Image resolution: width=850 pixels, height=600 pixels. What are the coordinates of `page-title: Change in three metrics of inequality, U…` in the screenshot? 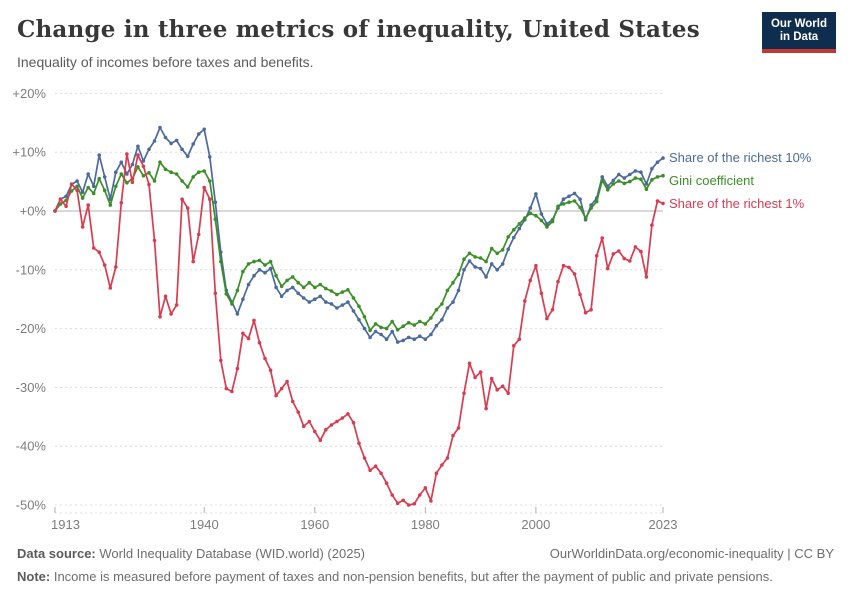 It's located at (358, 29).